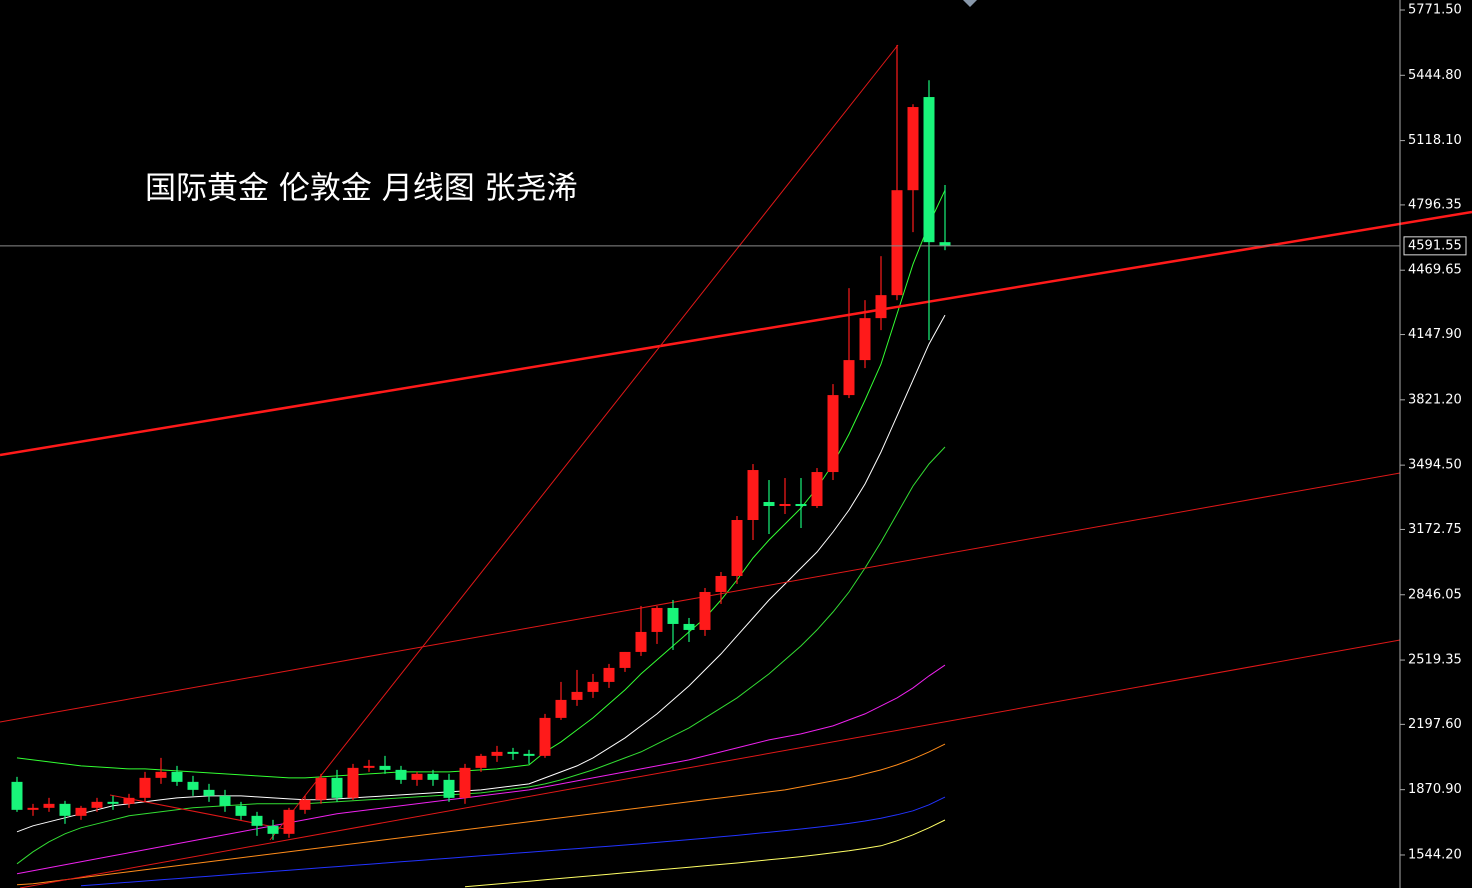 The image size is (1472, 888). I want to click on y-tick-label: 4147.90, so click(1435, 334).